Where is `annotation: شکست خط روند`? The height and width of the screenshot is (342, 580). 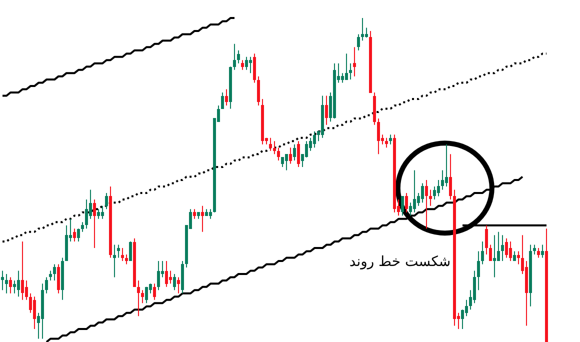 annotation: شکست خط روند is located at coordinates (400, 262).